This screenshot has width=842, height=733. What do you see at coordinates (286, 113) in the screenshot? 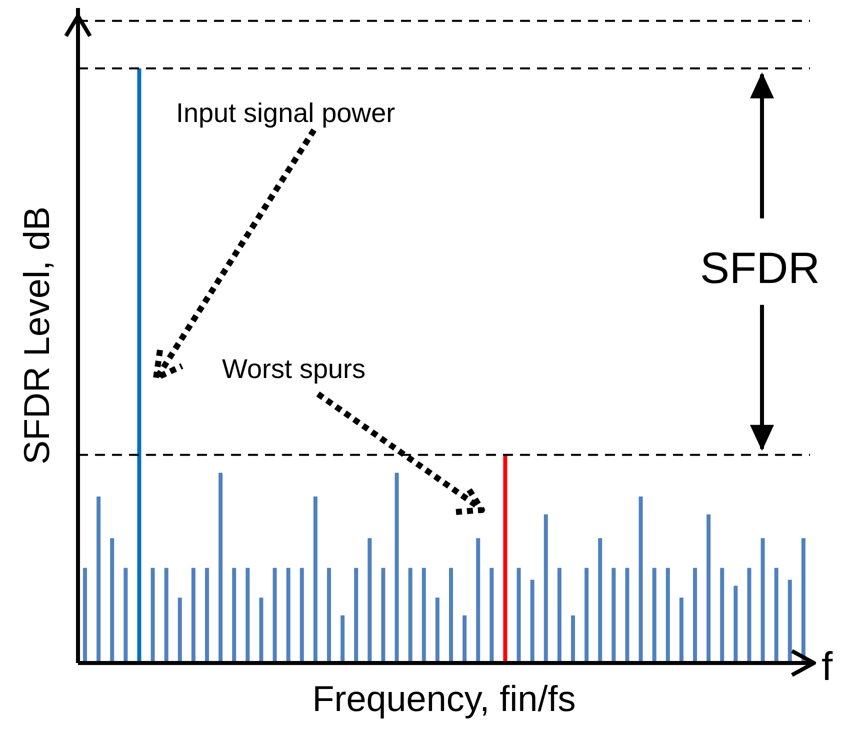
I see `annotation: Input signal power` at bounding box center [286, 113].